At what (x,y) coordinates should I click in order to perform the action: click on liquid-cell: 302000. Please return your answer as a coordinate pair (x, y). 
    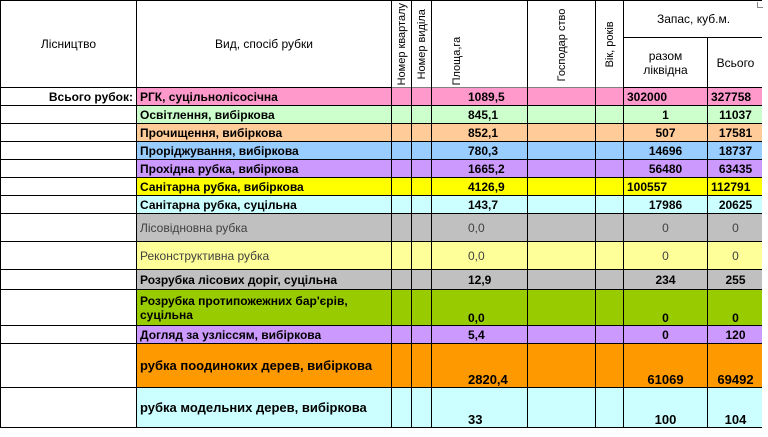
    Looking at the image, I should click on (665, 97).